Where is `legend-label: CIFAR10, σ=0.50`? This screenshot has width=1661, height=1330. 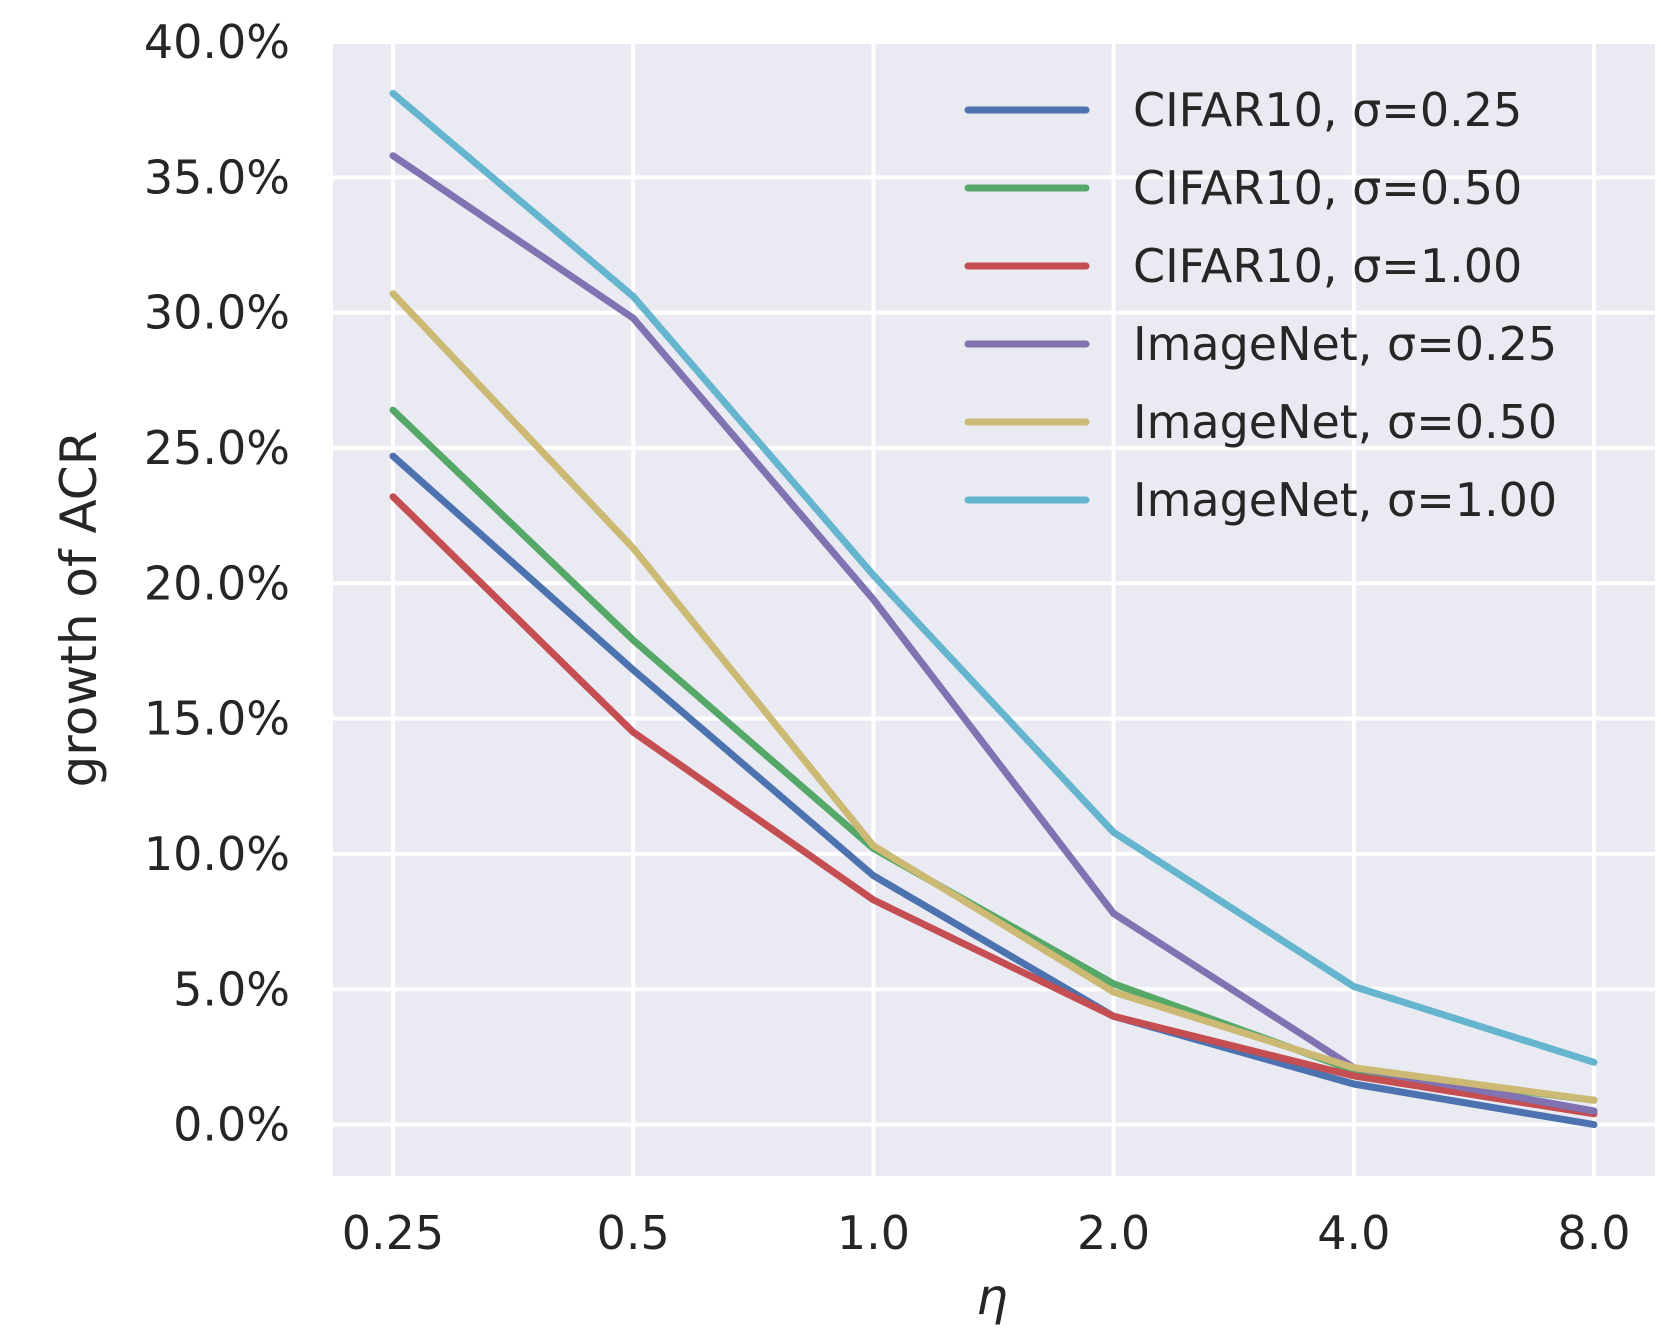
legend-label: CIFAR10, σ=0.50 is located at coordinates (1327, 188).